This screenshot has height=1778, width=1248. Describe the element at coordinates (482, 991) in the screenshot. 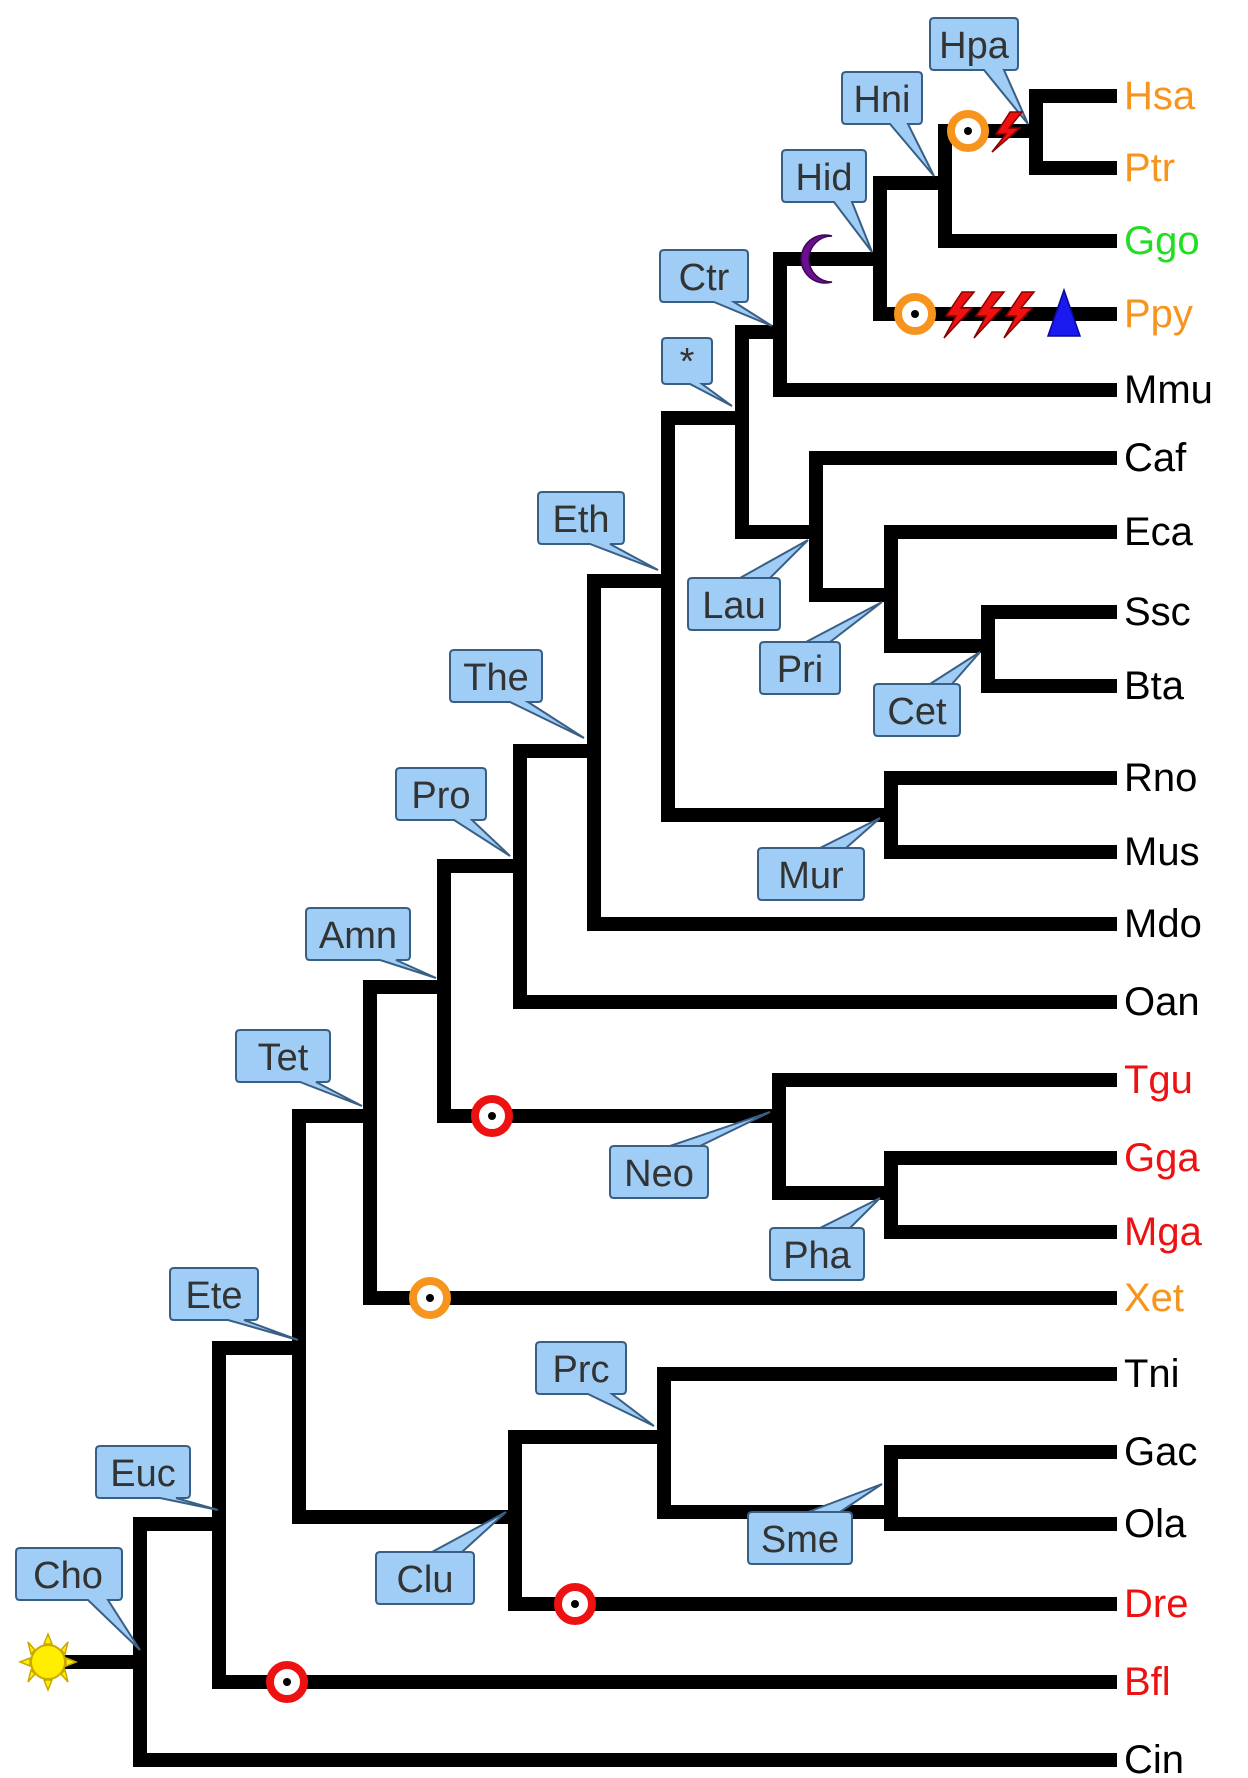

I see `branch-amn` at that location.